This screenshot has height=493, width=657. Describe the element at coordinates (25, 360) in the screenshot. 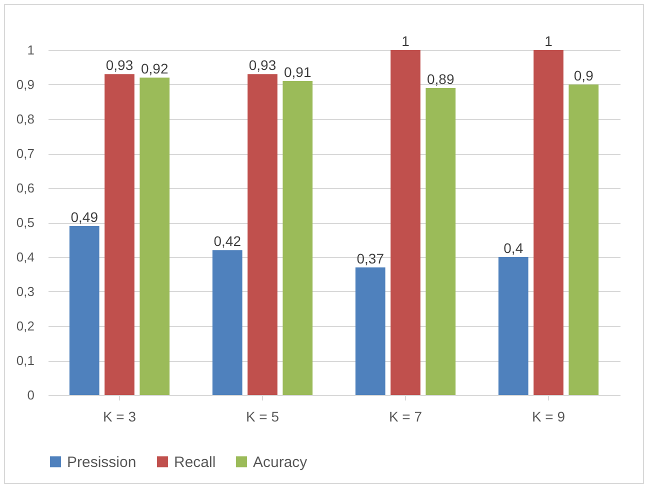

I see `y-tick-label: 0,1` at that location.